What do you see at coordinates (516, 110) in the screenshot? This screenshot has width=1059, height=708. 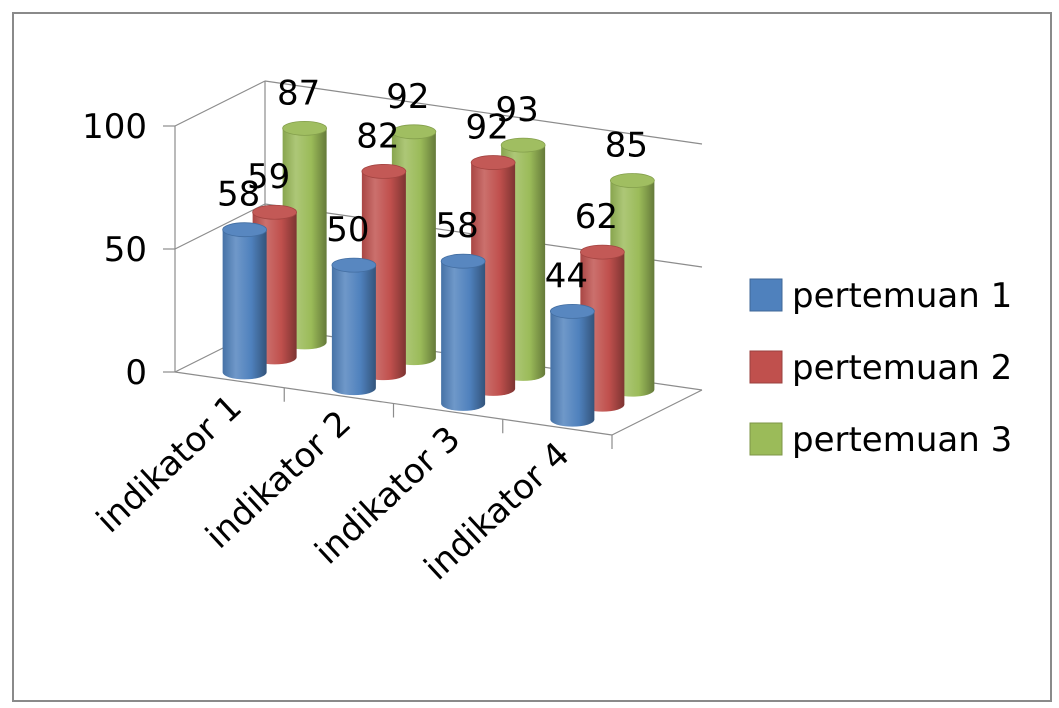 I see `data-label: 93` at bounding box center [516, 110].